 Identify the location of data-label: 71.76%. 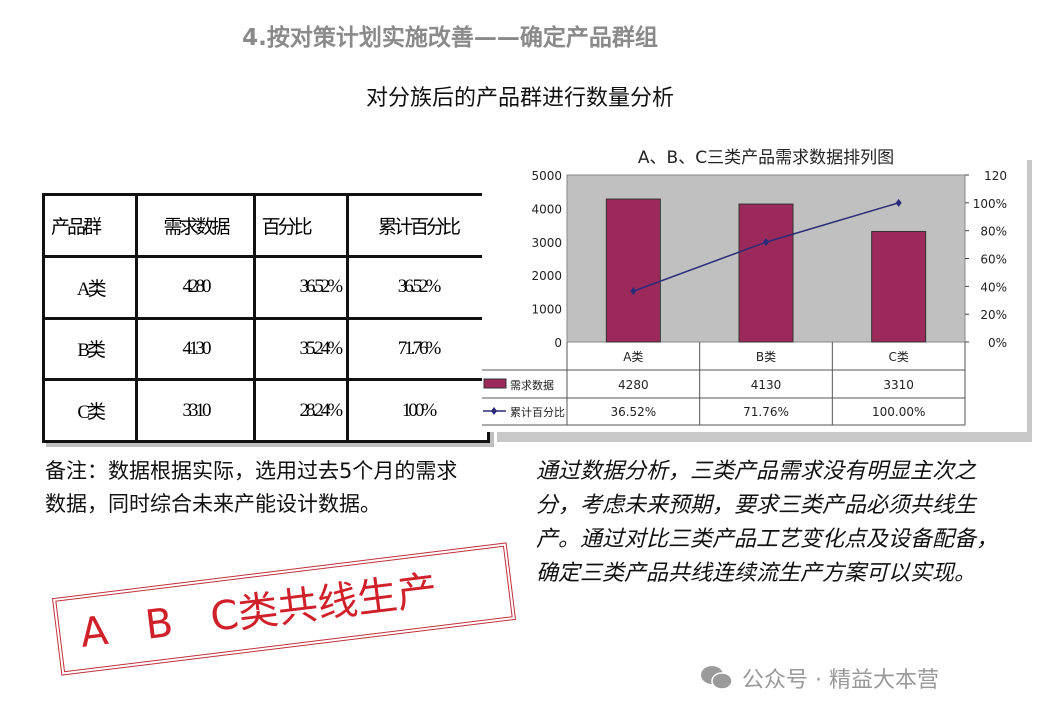
(766, 412).